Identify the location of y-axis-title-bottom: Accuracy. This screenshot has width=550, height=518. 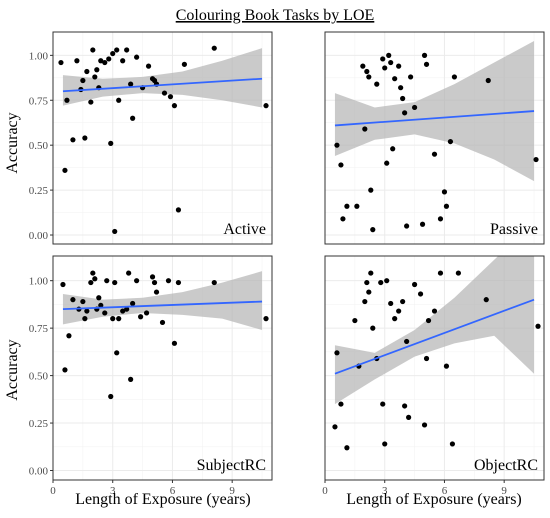
(12, 369).